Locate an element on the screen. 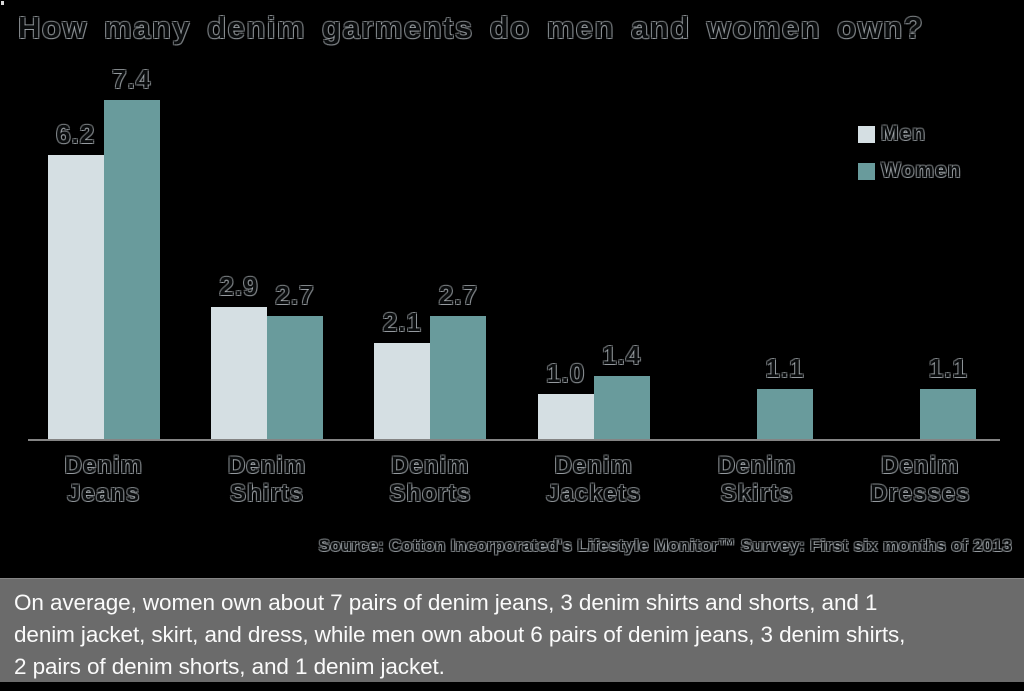 The image size is (1024, 691). men-swatch-icon is located at coordinates (866, 134).